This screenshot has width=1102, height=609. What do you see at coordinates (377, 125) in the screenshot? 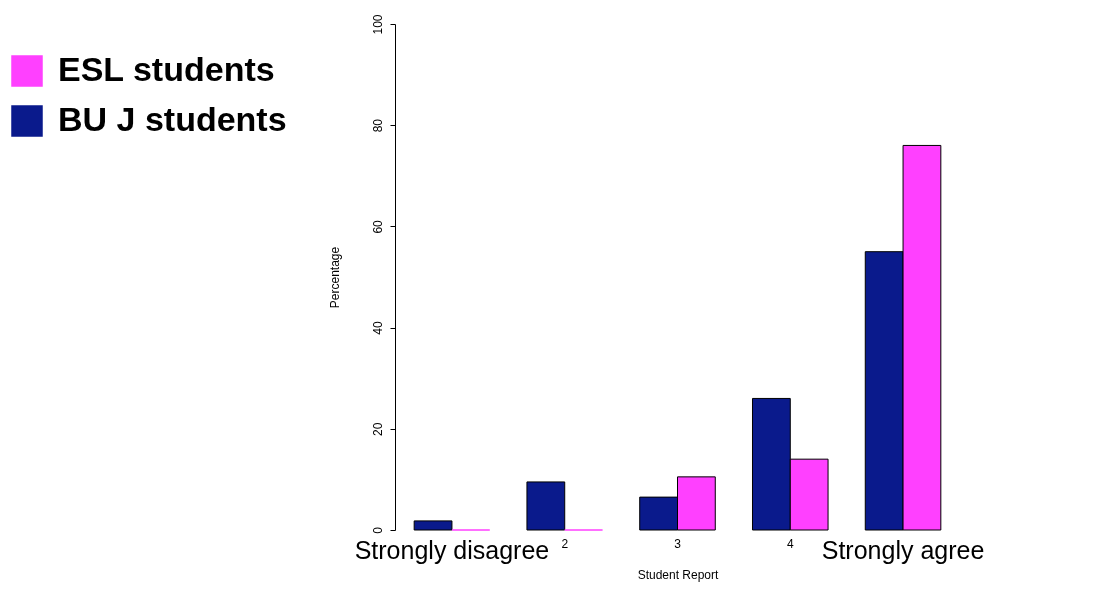
I see `y-tick-label: 80` at bounding box center [377, 125].